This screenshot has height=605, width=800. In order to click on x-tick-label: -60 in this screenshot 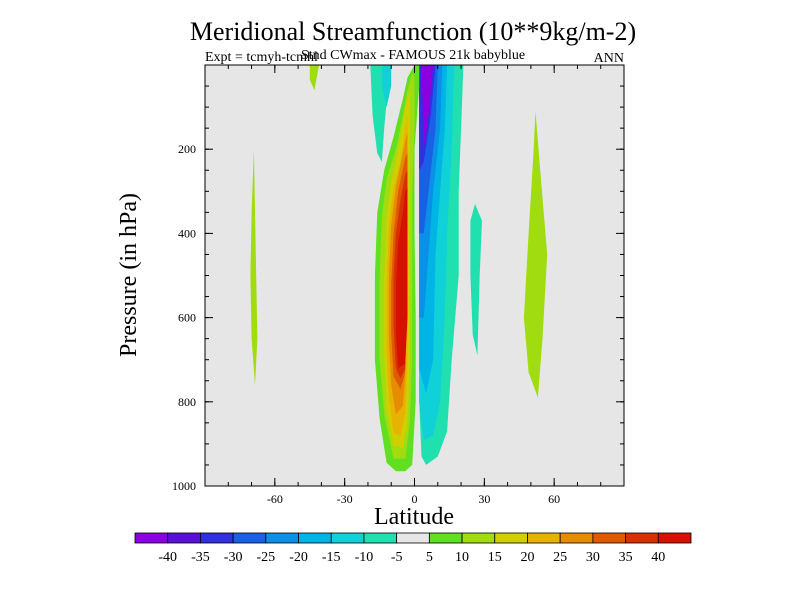, I will do `click(275, 499)`.